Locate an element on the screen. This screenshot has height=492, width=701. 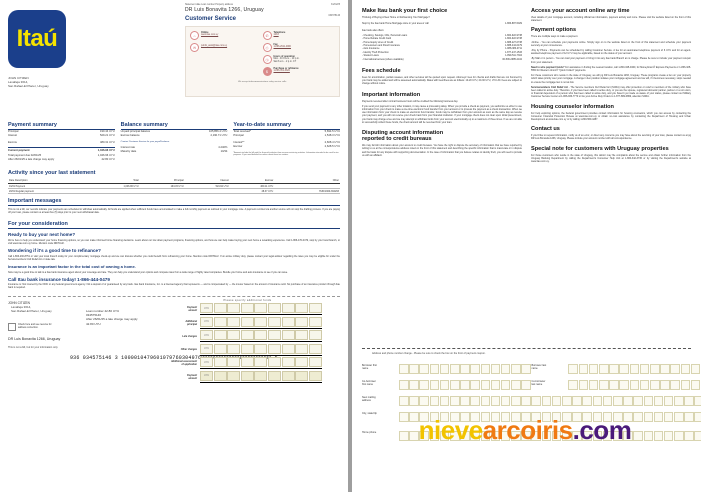
field-borrower-first-name: Borrower first name is located at coordinates (446, 369).